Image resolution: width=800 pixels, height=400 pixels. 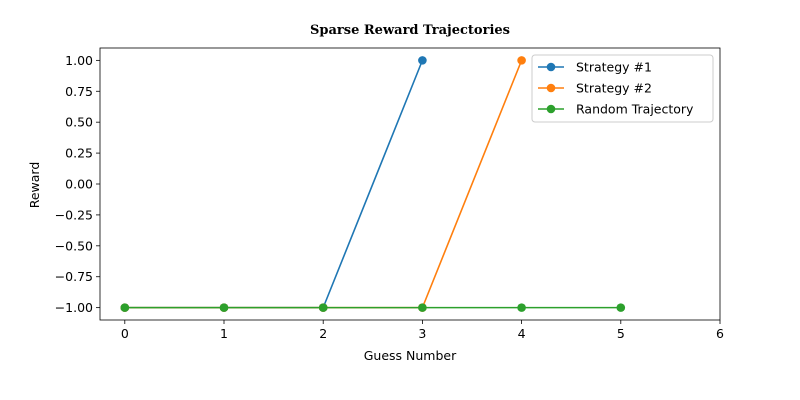 What do you see at coordinates (74, 276) in the screenshot?
I see `y-tick-label: −0.75` at bounding box center [74, 276].